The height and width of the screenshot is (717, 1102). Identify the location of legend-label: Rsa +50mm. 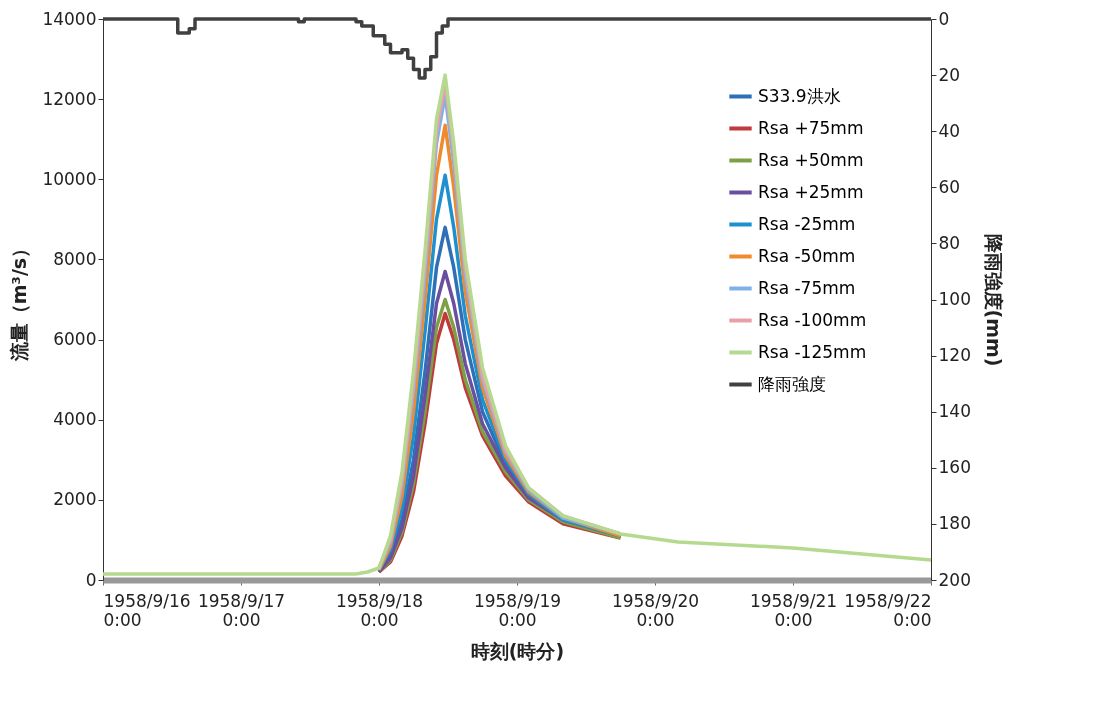
(811, 159).